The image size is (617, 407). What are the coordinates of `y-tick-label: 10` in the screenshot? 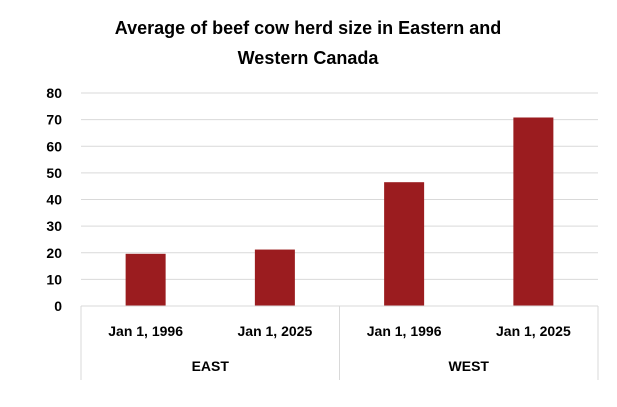 It's located at (54, 279).